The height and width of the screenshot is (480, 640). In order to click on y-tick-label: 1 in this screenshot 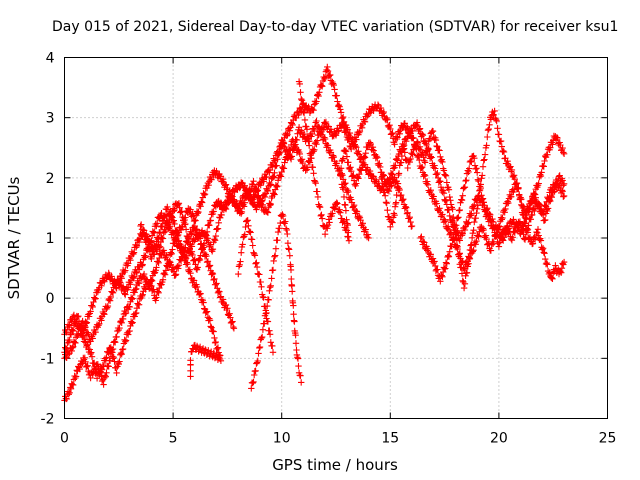, I will do `click(50, 239)`.